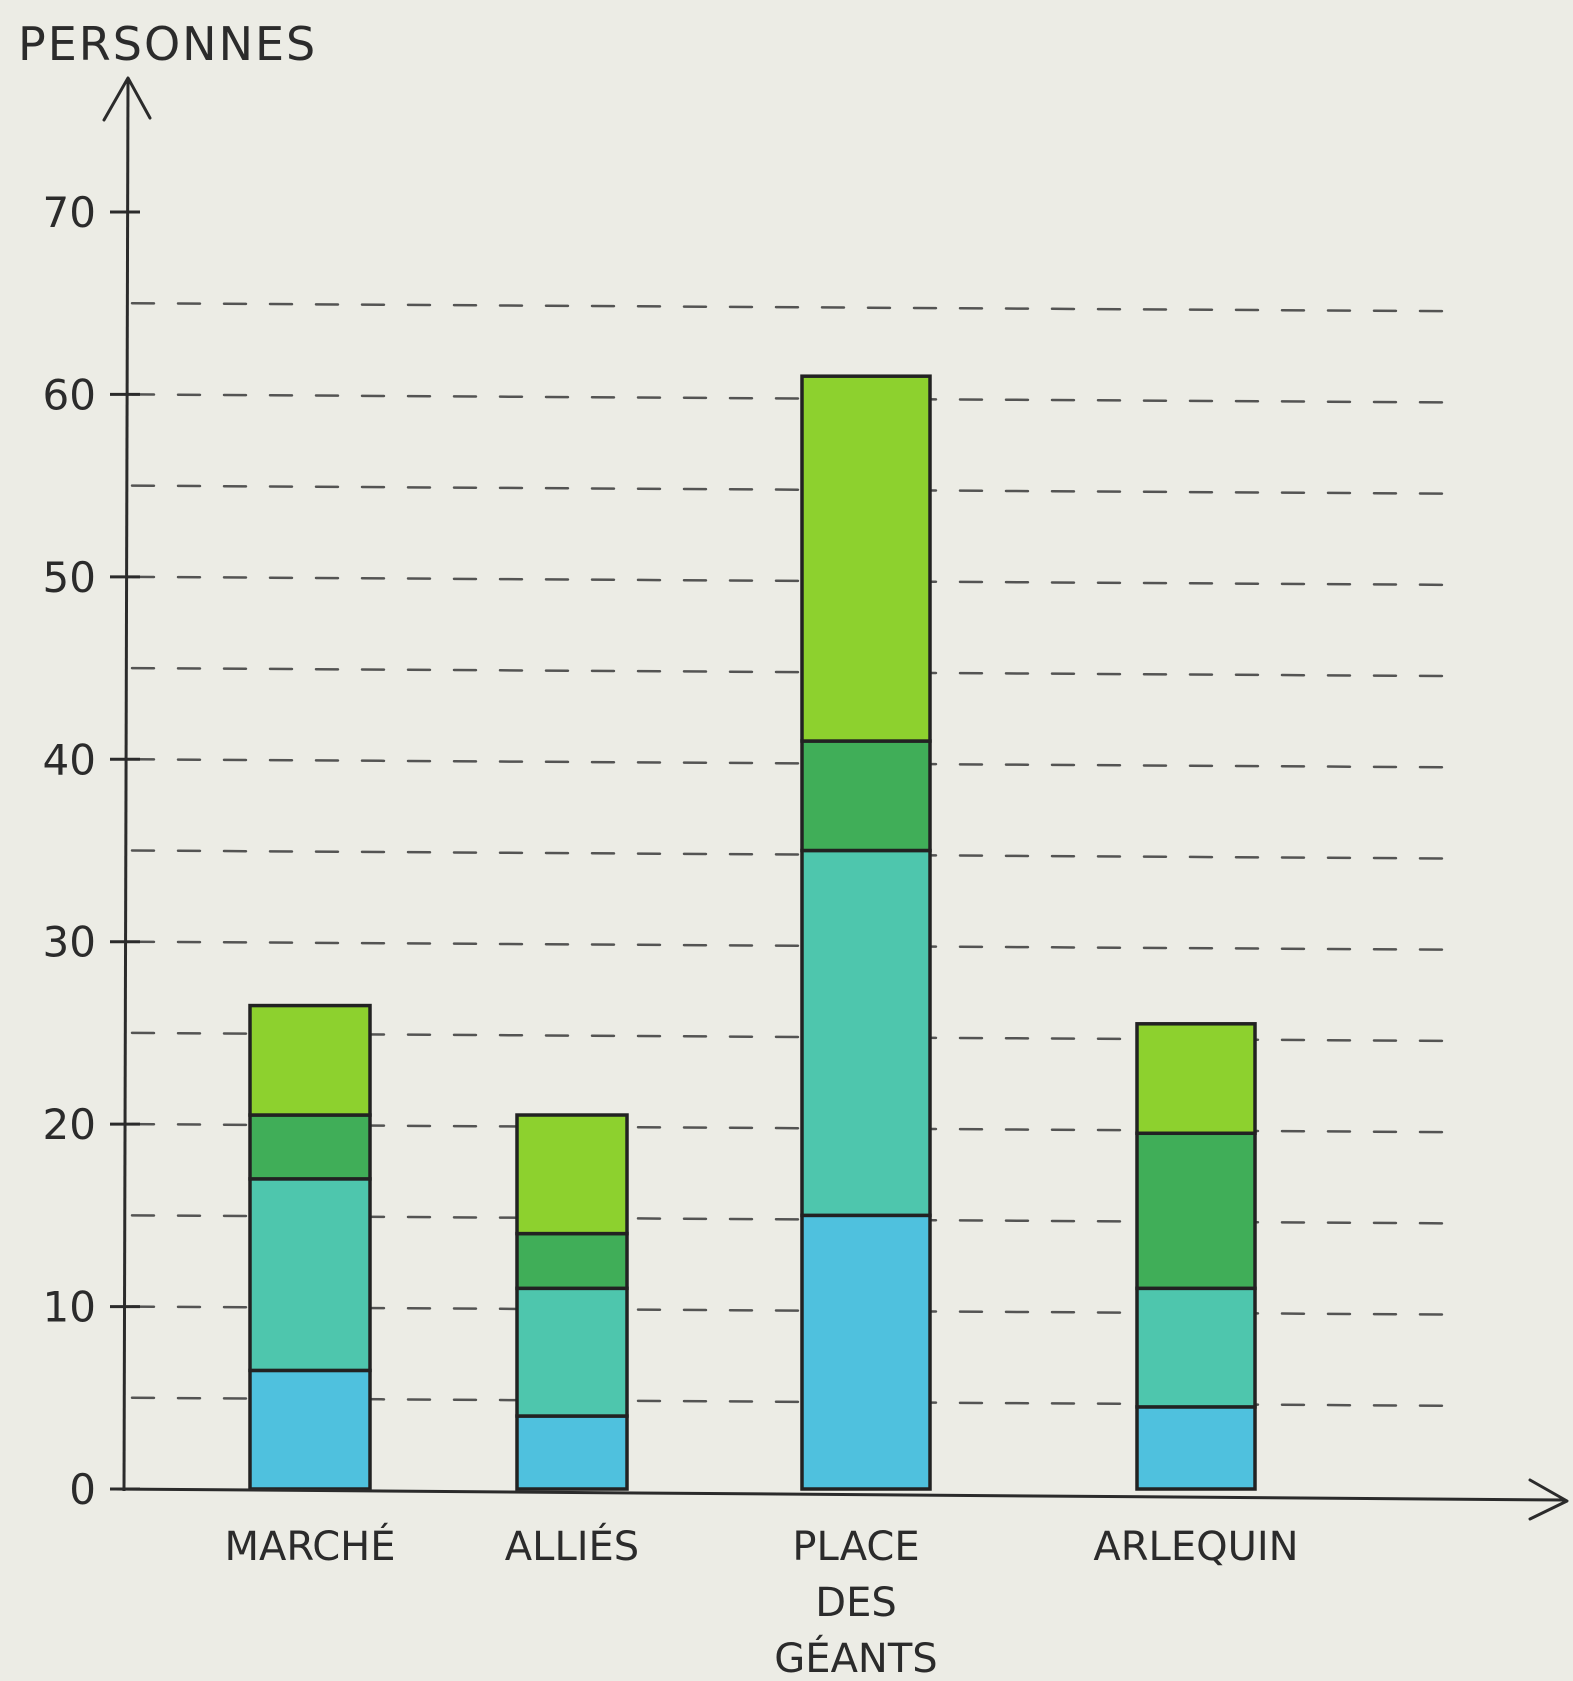  What do you see at coordinates (167, 44) in the screenshot?
I see `y-axis-label: PERSONNES` at bounding box center [167, 44].